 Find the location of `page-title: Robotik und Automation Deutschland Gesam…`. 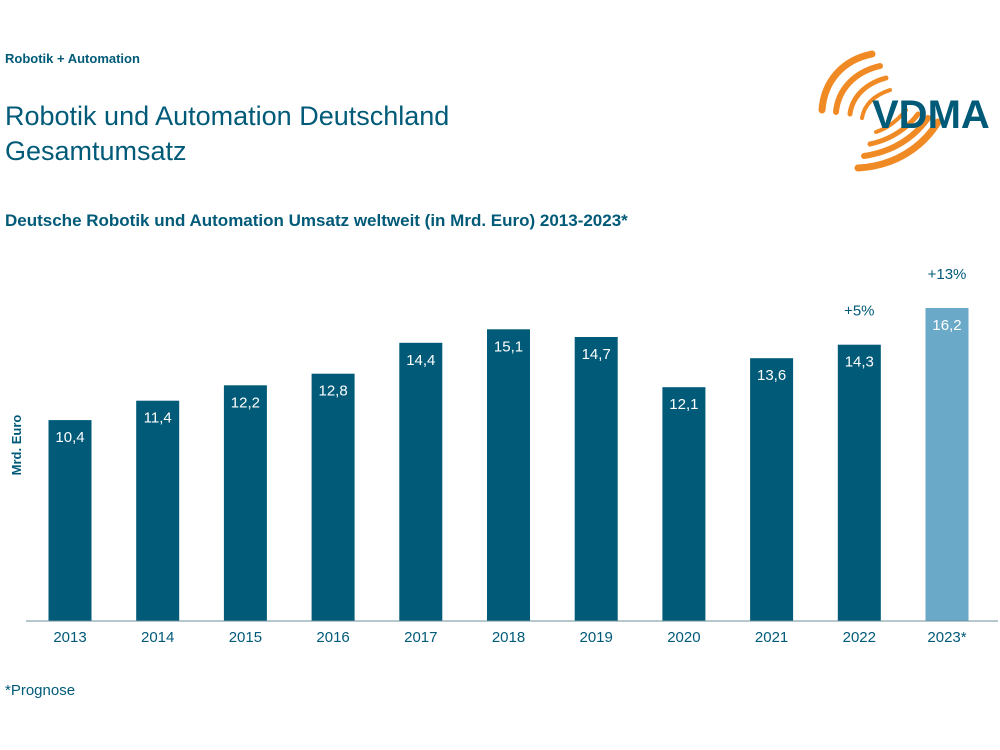

page-title: Robotik und Automation Deutschland Gesam… is located at coordinates (227, 134).